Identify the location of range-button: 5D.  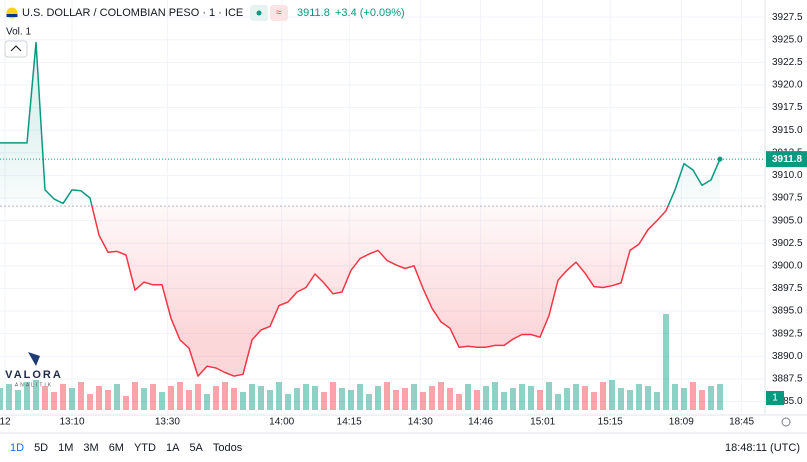
(41, 448).